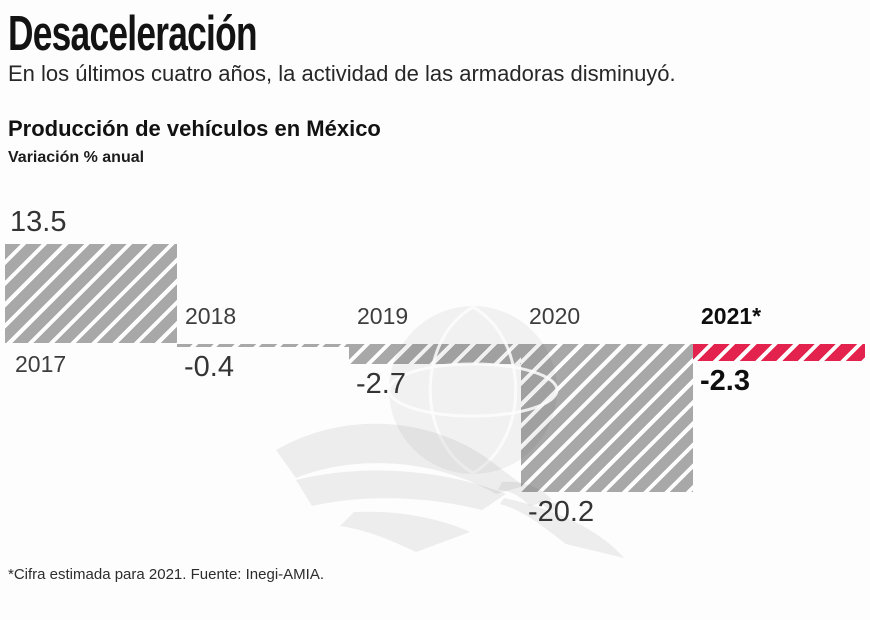 Image resolution: width=870 pixels, height=620 pixels. I want to click on bar-2020, so click(607, 418).